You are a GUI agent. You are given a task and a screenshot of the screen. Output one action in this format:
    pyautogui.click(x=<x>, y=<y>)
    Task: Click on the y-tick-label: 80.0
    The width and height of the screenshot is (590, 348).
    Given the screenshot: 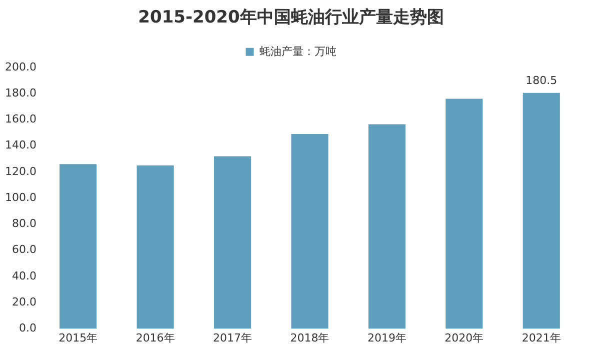 What is the action you would take?
    pyautogui.click(x=24, y=223)
    